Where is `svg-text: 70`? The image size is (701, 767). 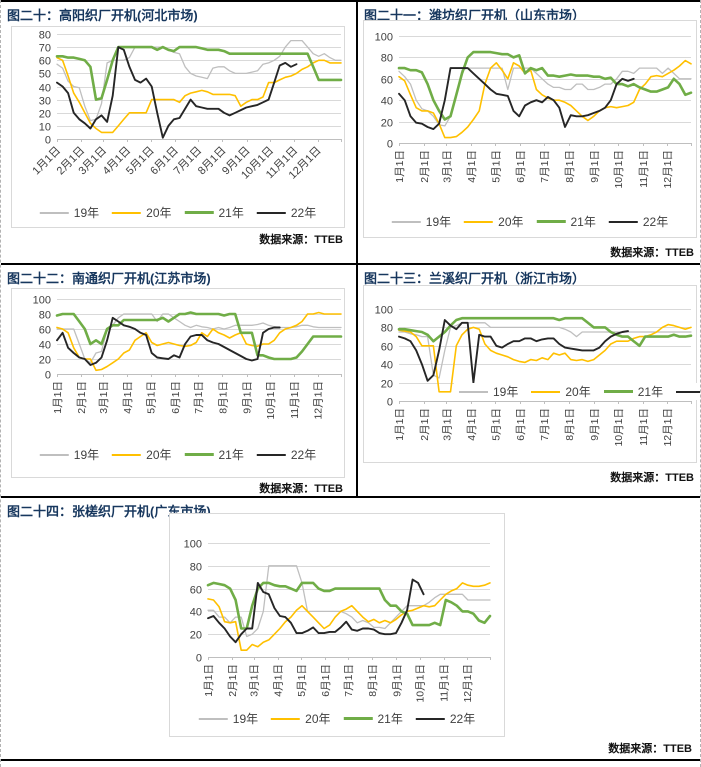 svg-text: 70 is located at coordinates (45, 49).